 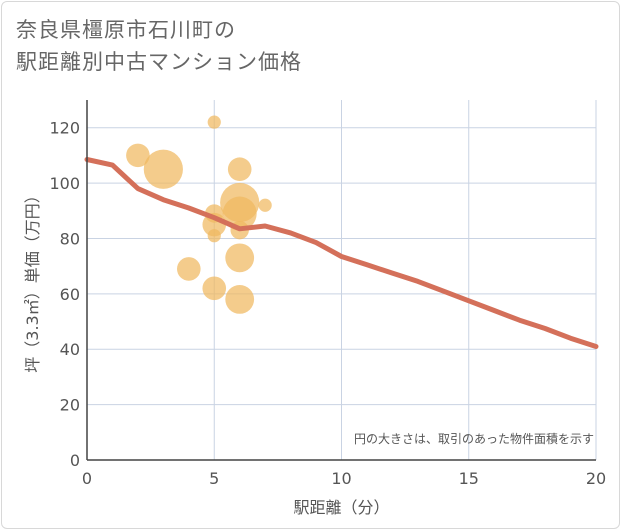 What do you see at coordinates (32, 279) in the screenshot?
I see `y-axis-title: 坪（3.3㎡）単価（万円）` at bounding box center [32, 279].